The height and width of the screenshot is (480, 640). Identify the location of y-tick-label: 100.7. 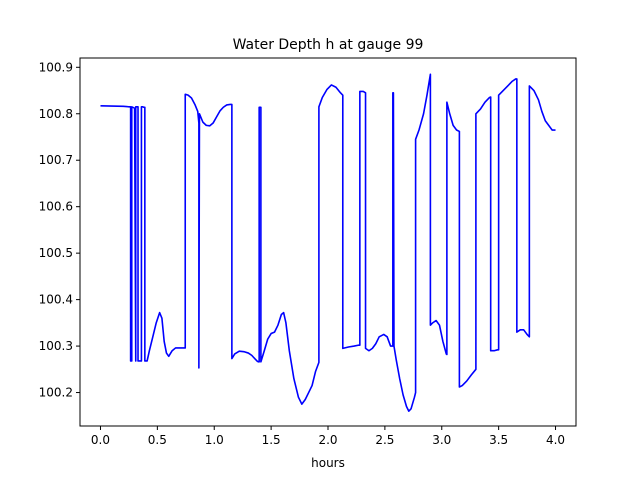
(56, 160).